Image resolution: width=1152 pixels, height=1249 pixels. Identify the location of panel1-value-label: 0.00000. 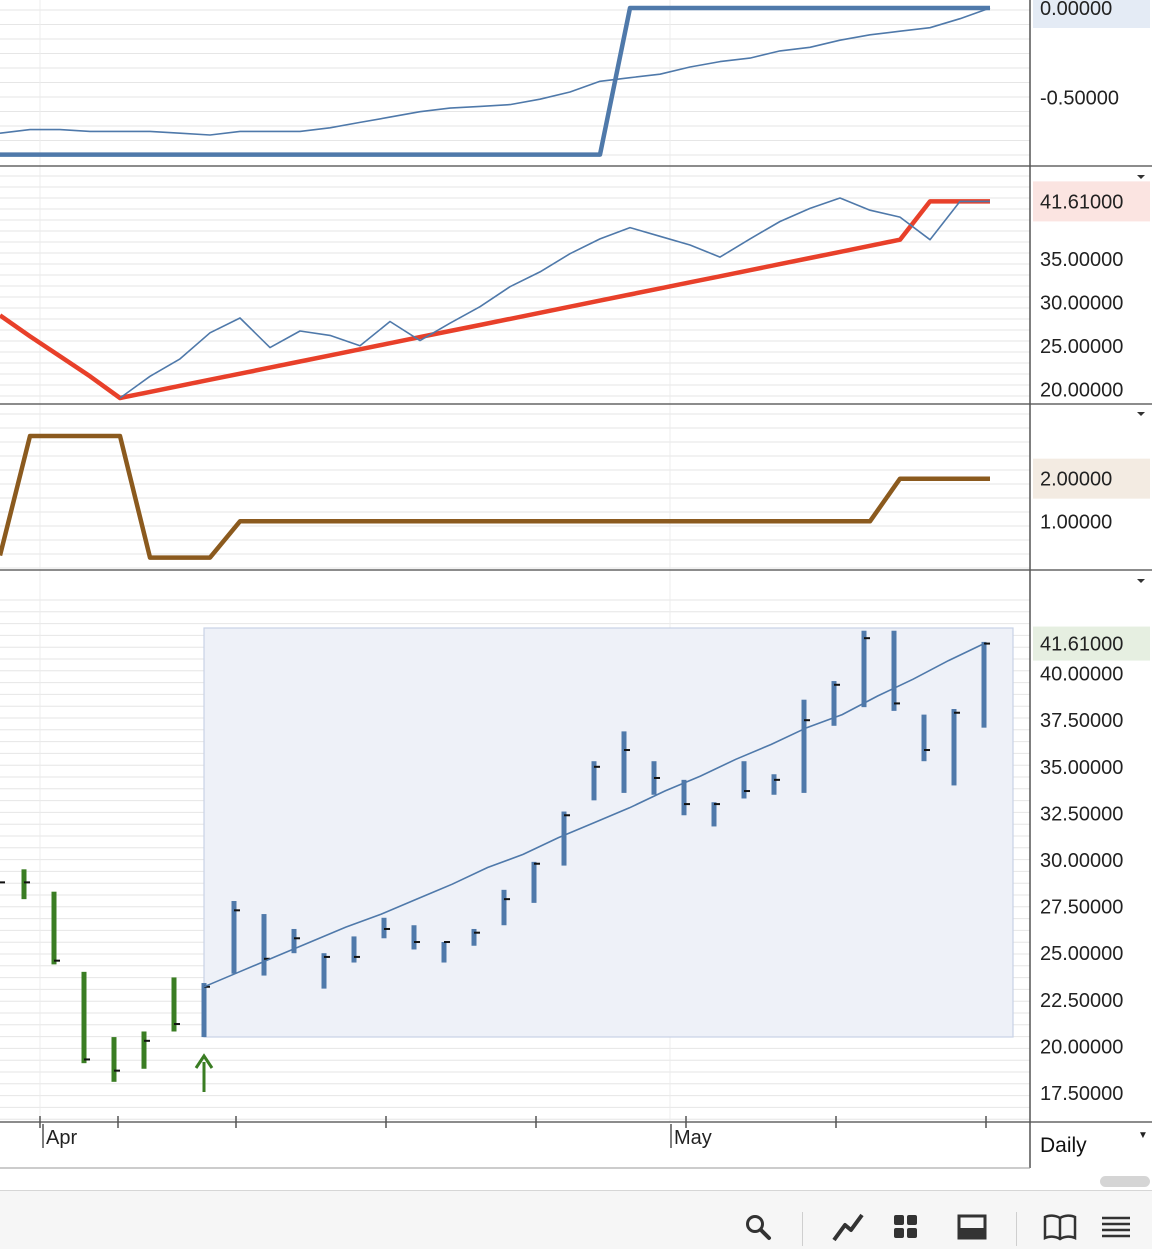
(1076, 10).